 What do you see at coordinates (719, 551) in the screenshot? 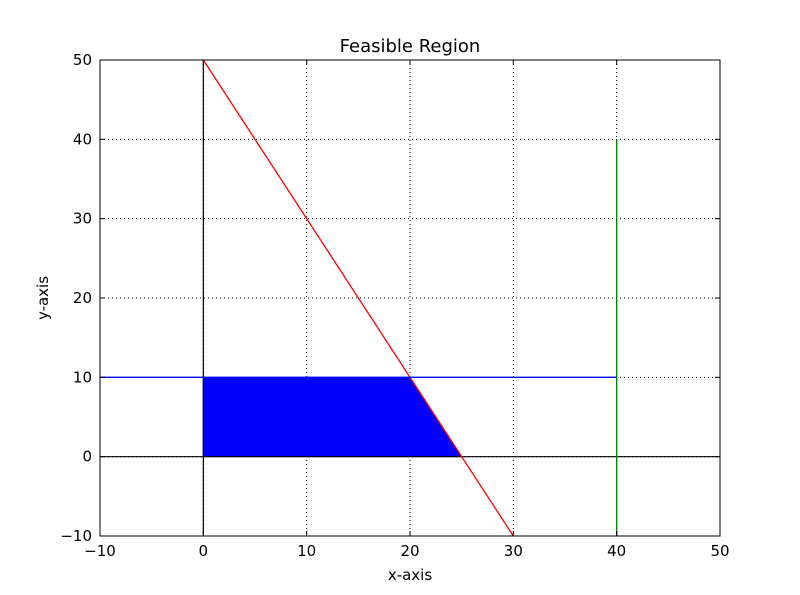
I see `x-tick-label: 50` at bounding box center [719, 551].